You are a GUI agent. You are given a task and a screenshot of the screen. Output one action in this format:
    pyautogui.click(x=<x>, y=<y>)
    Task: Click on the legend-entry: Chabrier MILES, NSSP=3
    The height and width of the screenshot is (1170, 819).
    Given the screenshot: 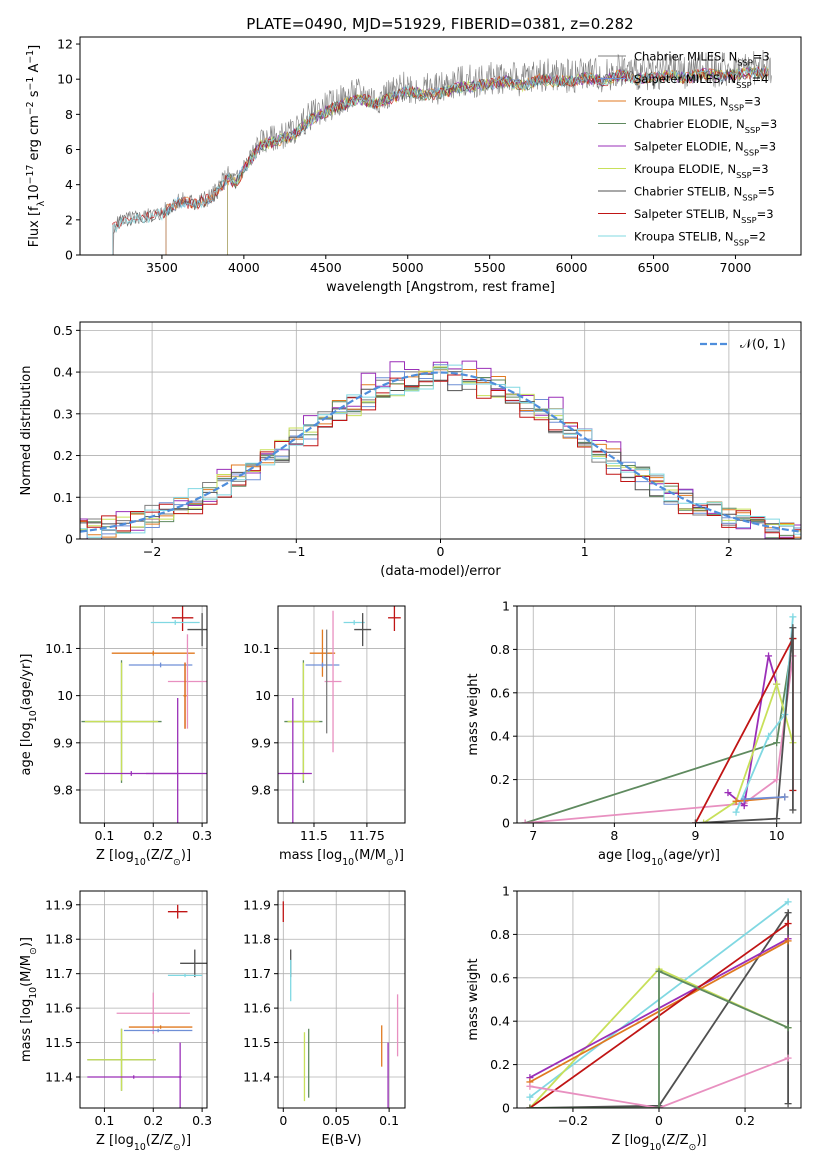 What is the action you would take?
    pyautogui.click(x=702, y=59)
    